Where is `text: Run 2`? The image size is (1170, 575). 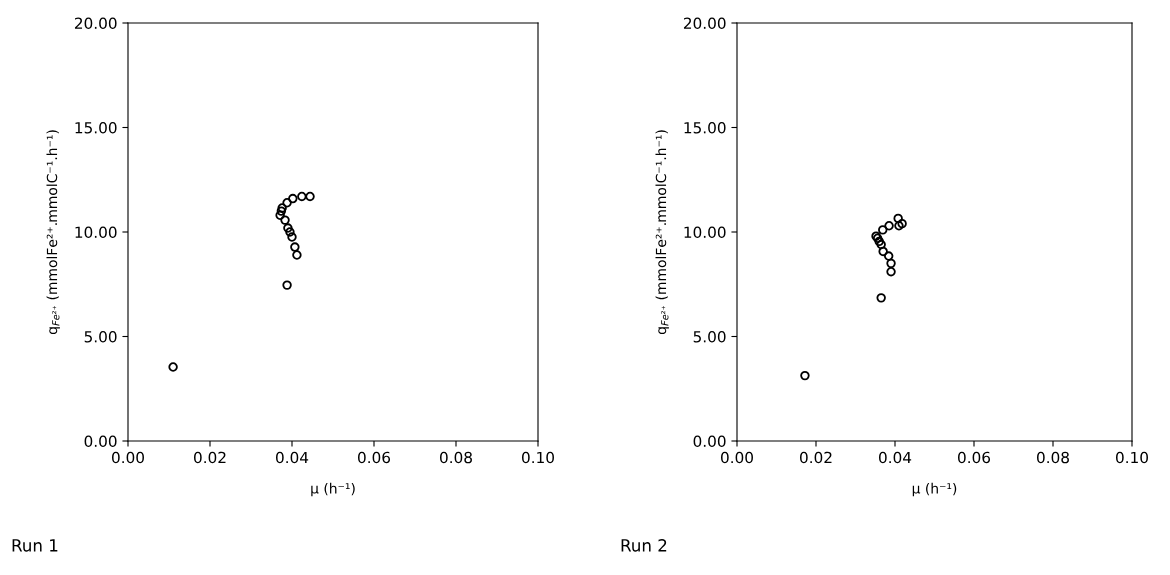 text: Run 2 is located at coordinates (644, 545).